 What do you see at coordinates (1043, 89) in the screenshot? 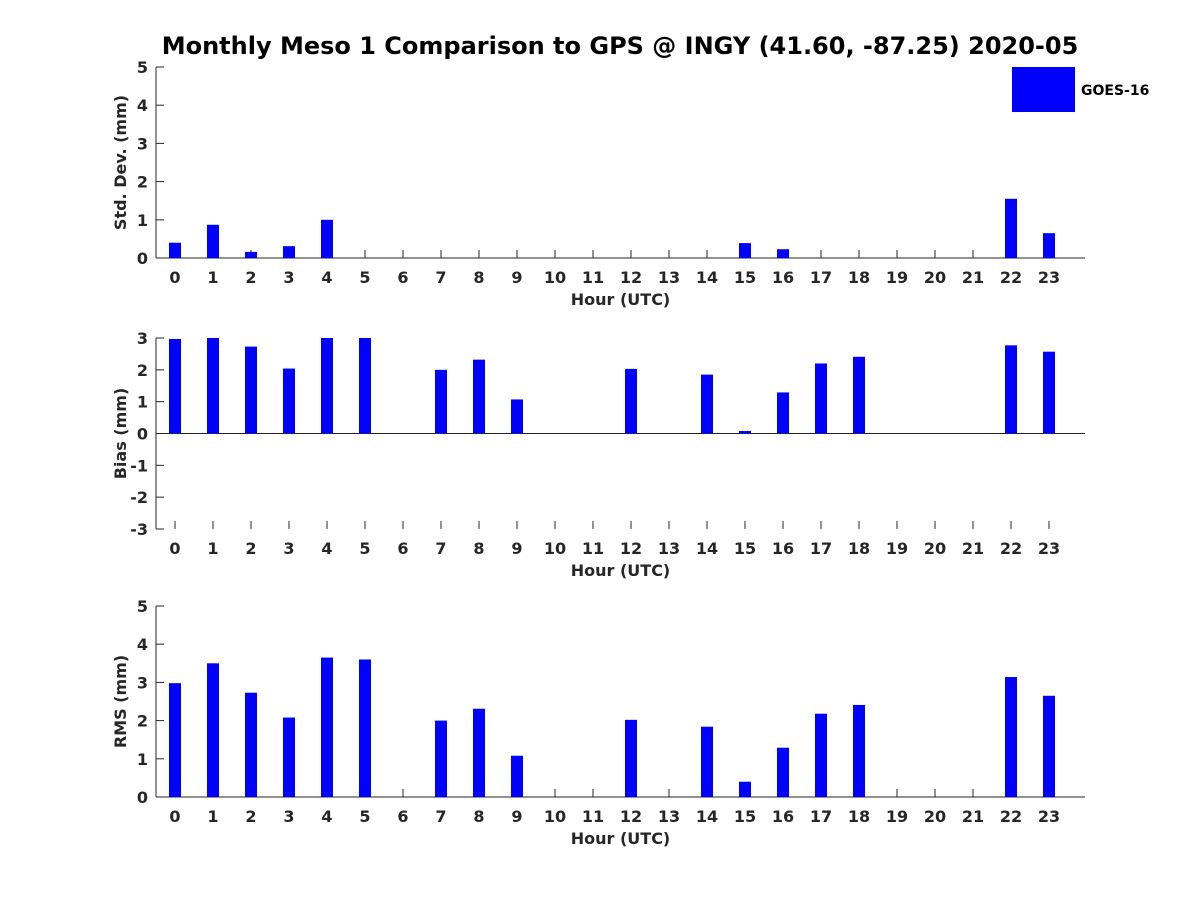
I see `legend-swatch` at bounding box center [1043, 89].